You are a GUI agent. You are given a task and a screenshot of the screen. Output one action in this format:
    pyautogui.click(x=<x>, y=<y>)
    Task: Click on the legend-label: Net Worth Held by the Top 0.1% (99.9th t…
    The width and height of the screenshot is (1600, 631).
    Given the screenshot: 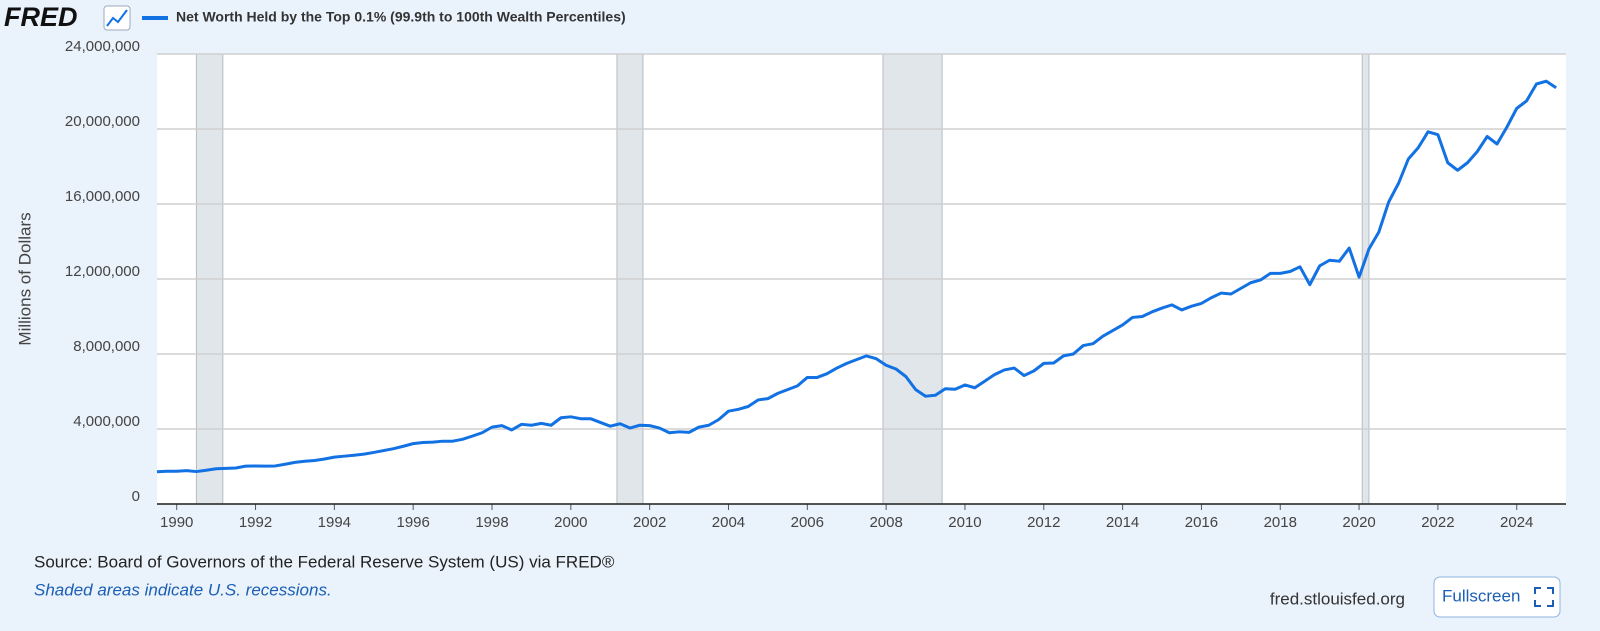 What is the action you would take?
    pyautogui.click(x=401, y=17)
    